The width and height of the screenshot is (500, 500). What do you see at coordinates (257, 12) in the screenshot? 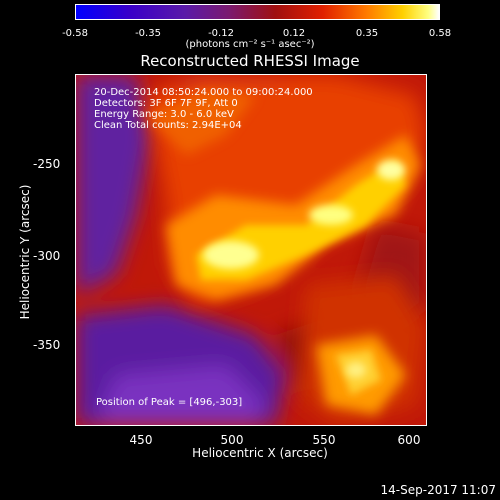
I see `colorbar` at bounding box center [257, 12].